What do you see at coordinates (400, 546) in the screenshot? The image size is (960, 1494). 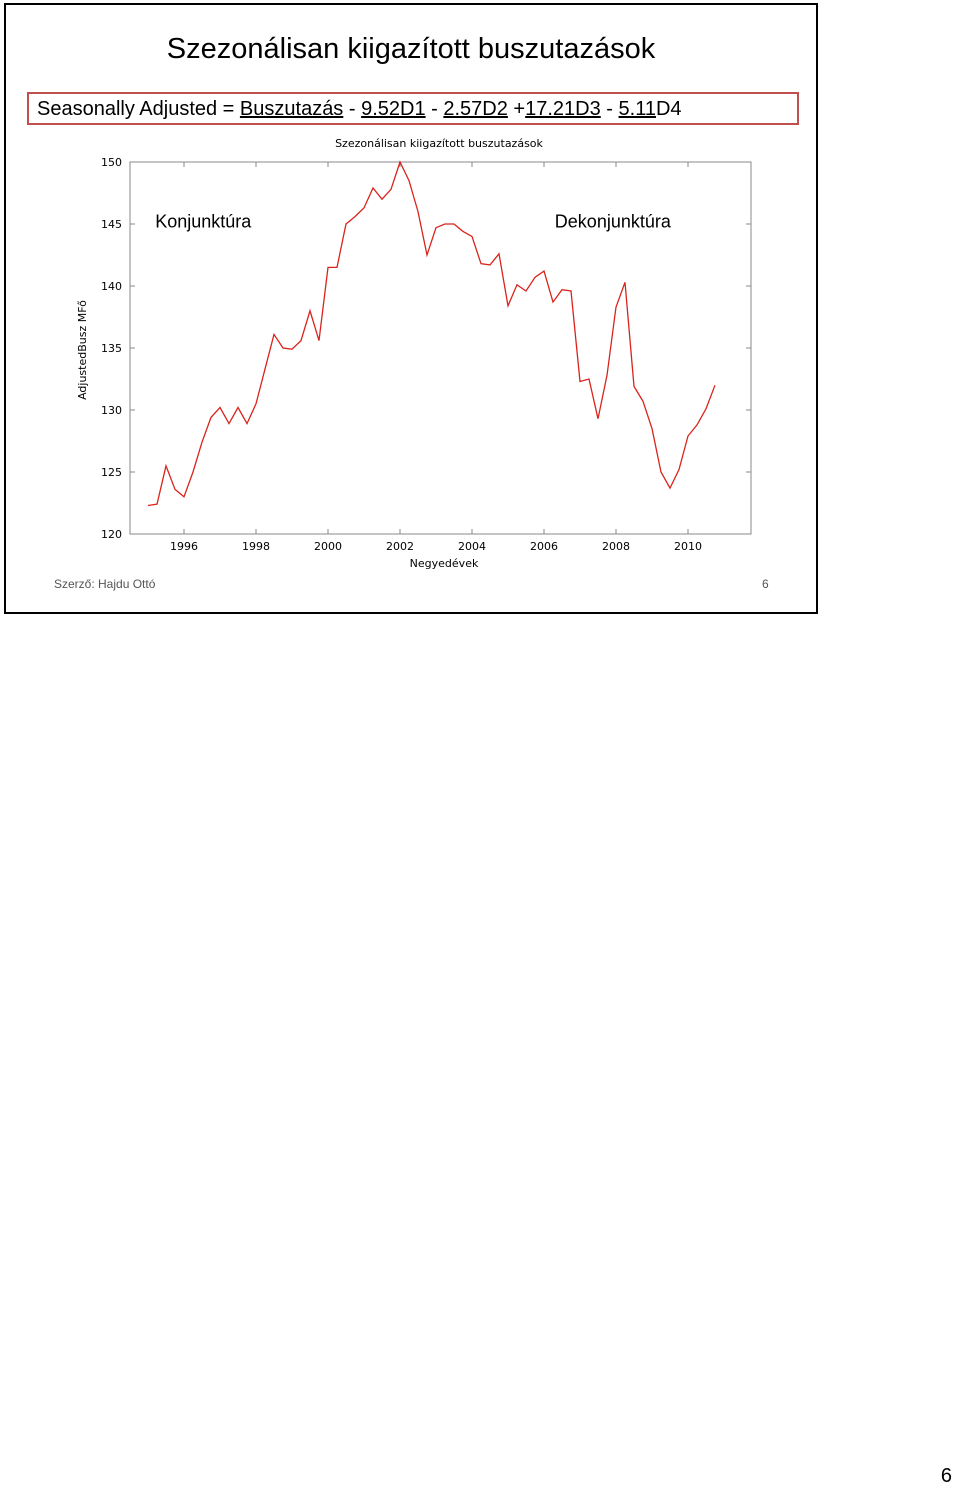 I see `x-tick-label: 2002` at bounding box center [400, 546].